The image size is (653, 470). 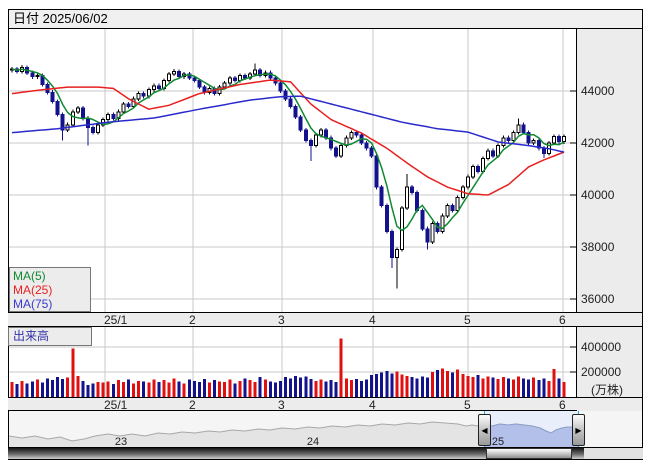 What do you see at coordinates (292, 362) in the screenshot?
I see `volume-chart` at bounding box center [292, 362].